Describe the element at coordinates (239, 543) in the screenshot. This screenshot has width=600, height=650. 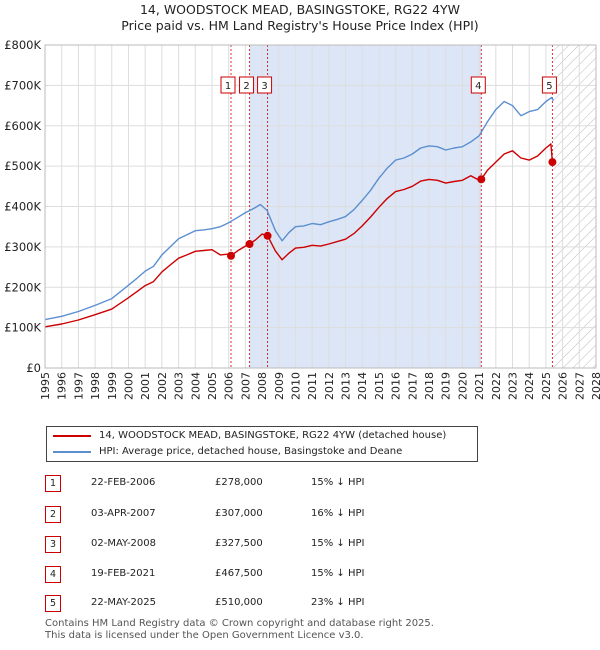
I see `transaction-price: £327,500` at that location.